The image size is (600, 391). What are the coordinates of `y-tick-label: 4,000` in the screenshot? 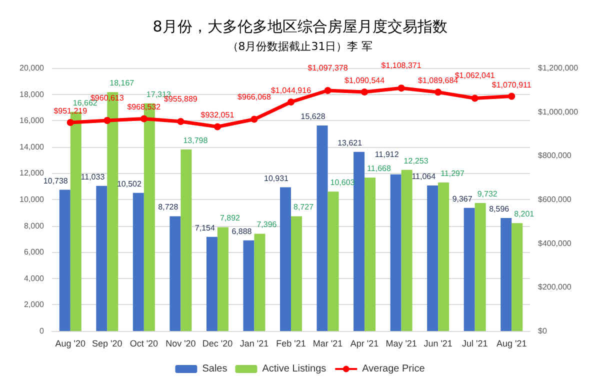 It's located at (34, 278).